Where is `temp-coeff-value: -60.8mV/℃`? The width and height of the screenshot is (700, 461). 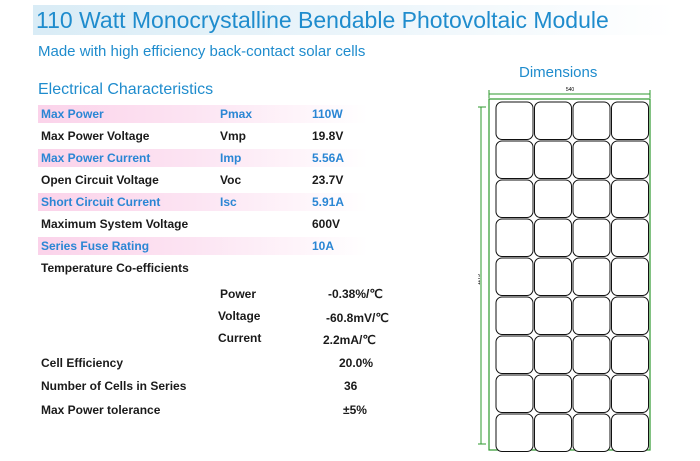
temp-coeff-value: -60.8mV/℃ is located at coordinates (357, 318).